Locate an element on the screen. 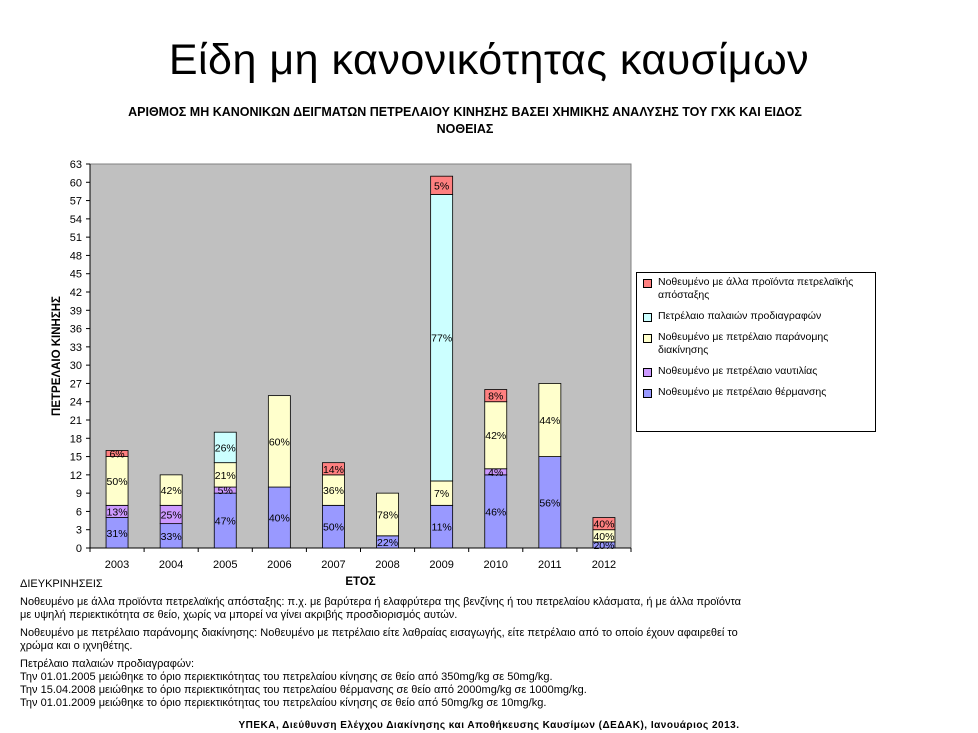 The image size is (978, 733). y-tick-label: 18 is located at coordinates (76, 439).